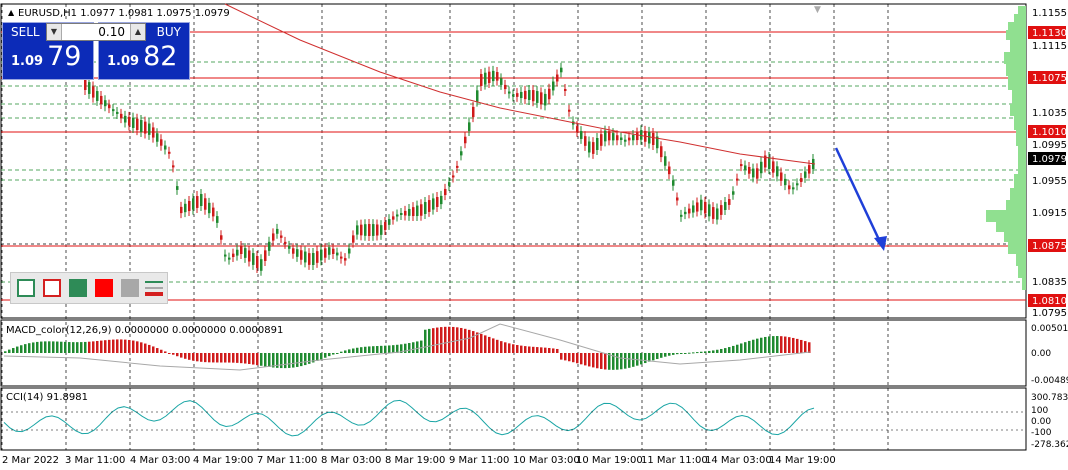 This screenshot has width=1068, height=470. What do you see at coordinates (104, 288) in the screenshot?
I see `bear-fill-swatch` at bounding box center [104, 288].